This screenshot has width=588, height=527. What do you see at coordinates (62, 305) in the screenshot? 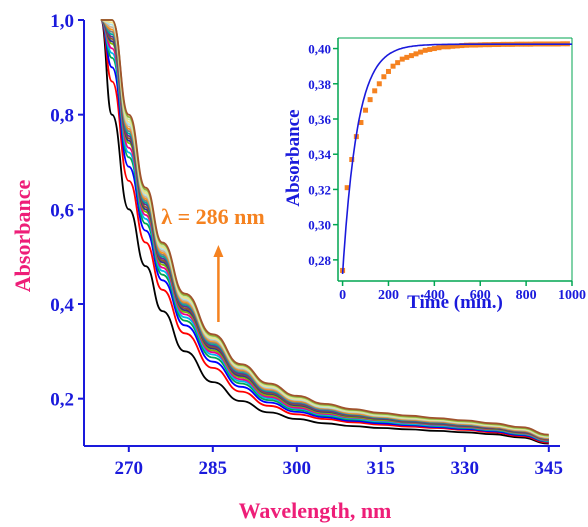
I see `main-y-tick-label: 0,4` at bounding box center [62, 305].